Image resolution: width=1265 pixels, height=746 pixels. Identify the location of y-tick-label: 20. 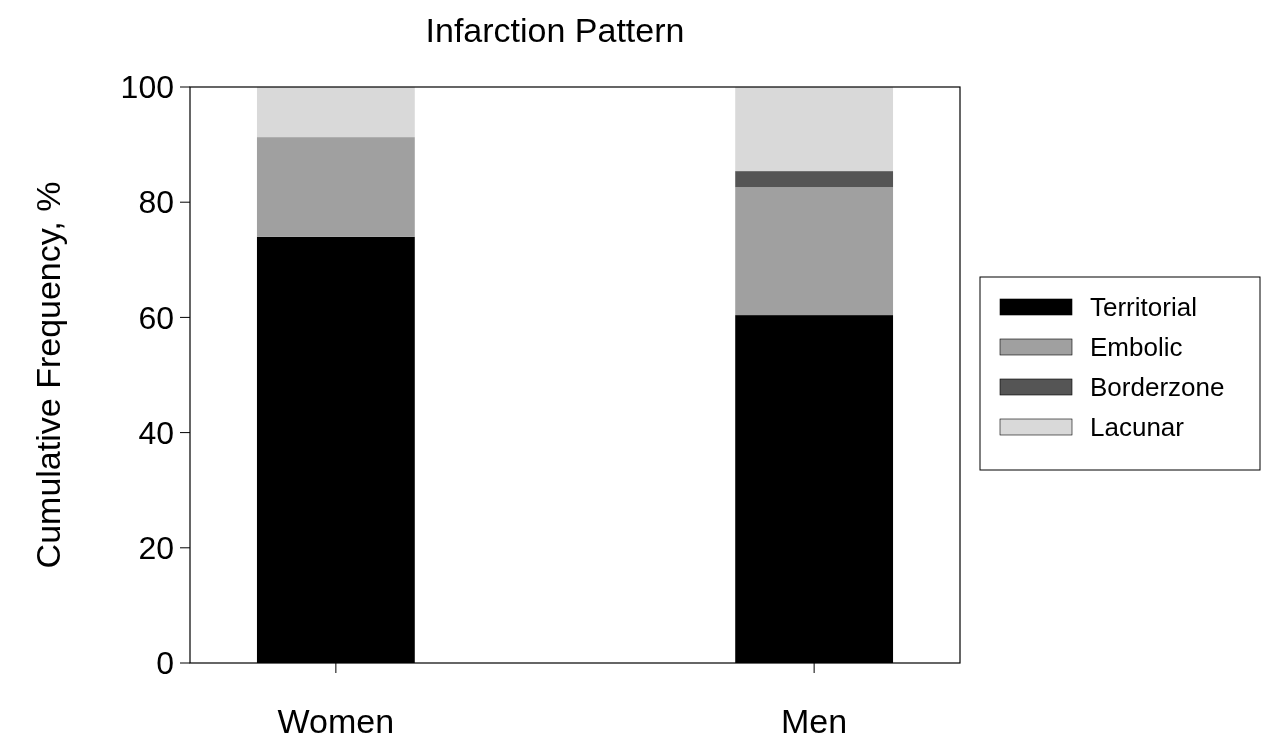
(156, 548).